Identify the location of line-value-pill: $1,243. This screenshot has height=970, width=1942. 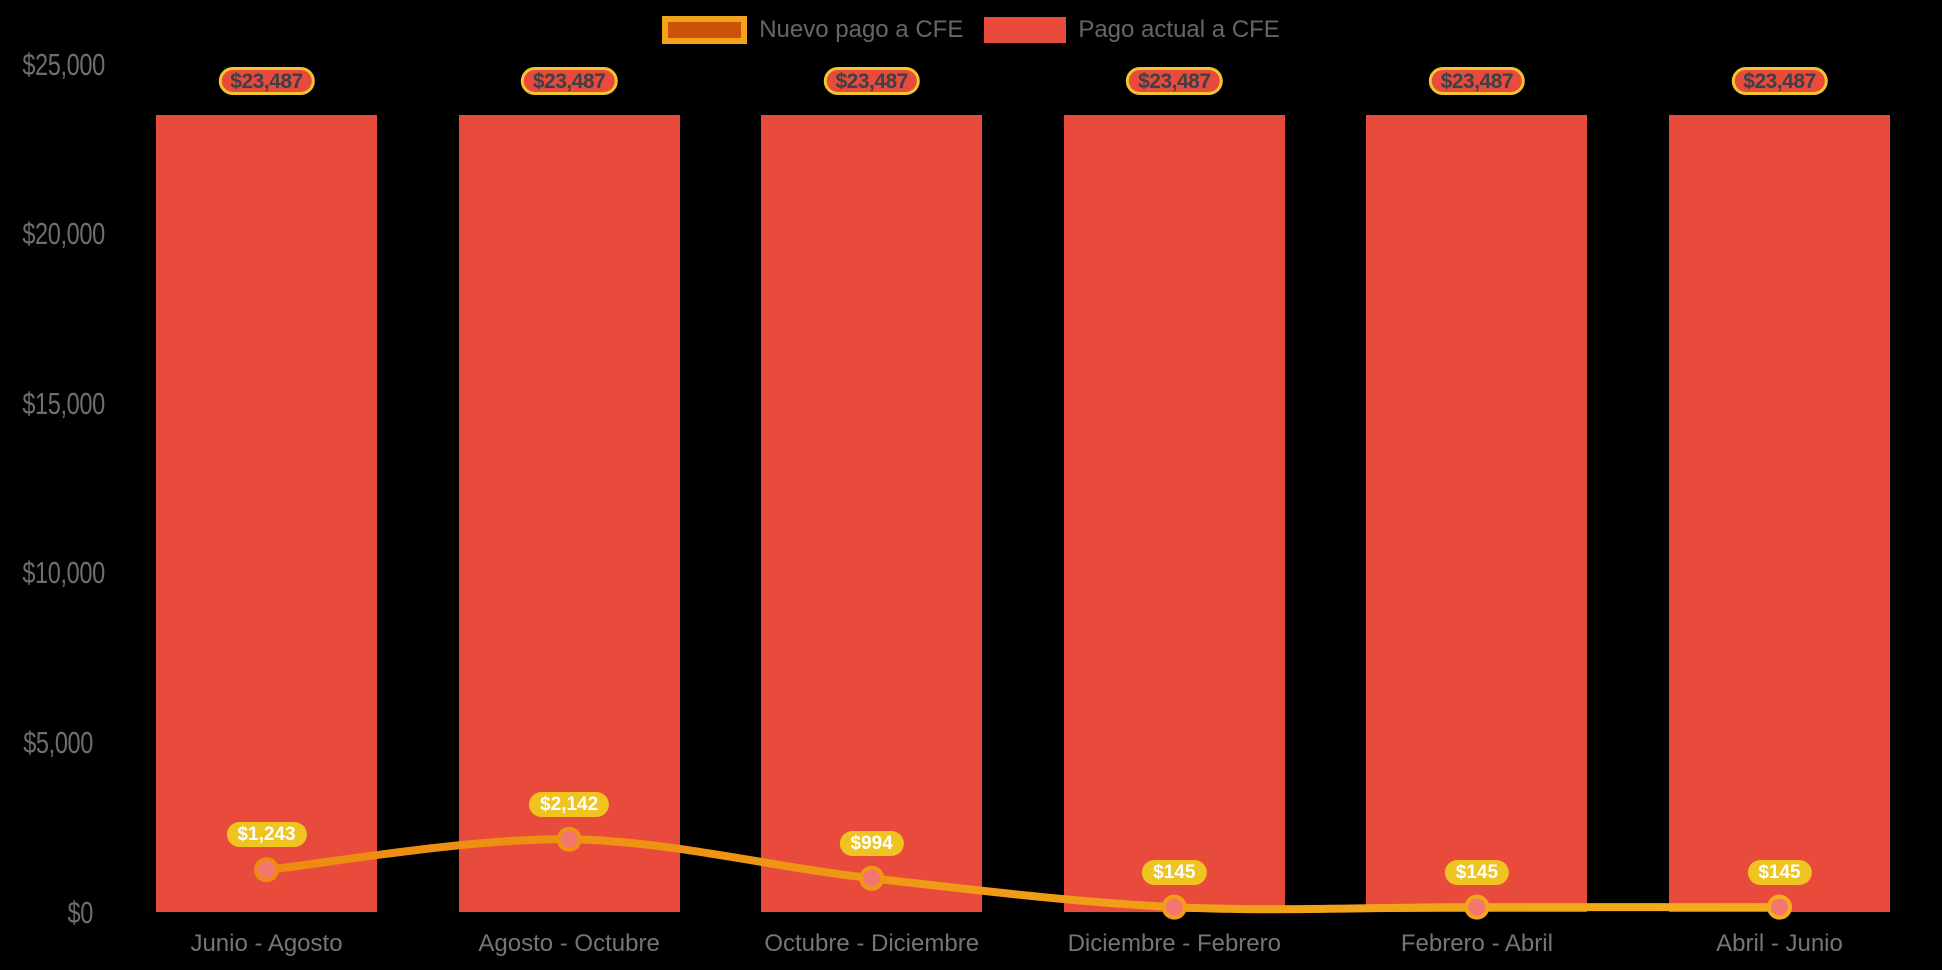
(266, 835).